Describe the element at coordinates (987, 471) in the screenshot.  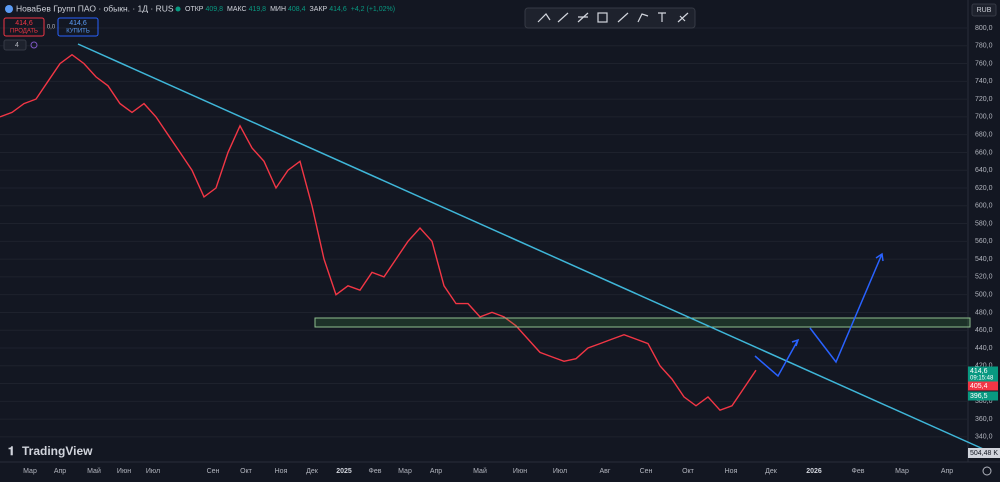
I see `settings-icon` at that location.